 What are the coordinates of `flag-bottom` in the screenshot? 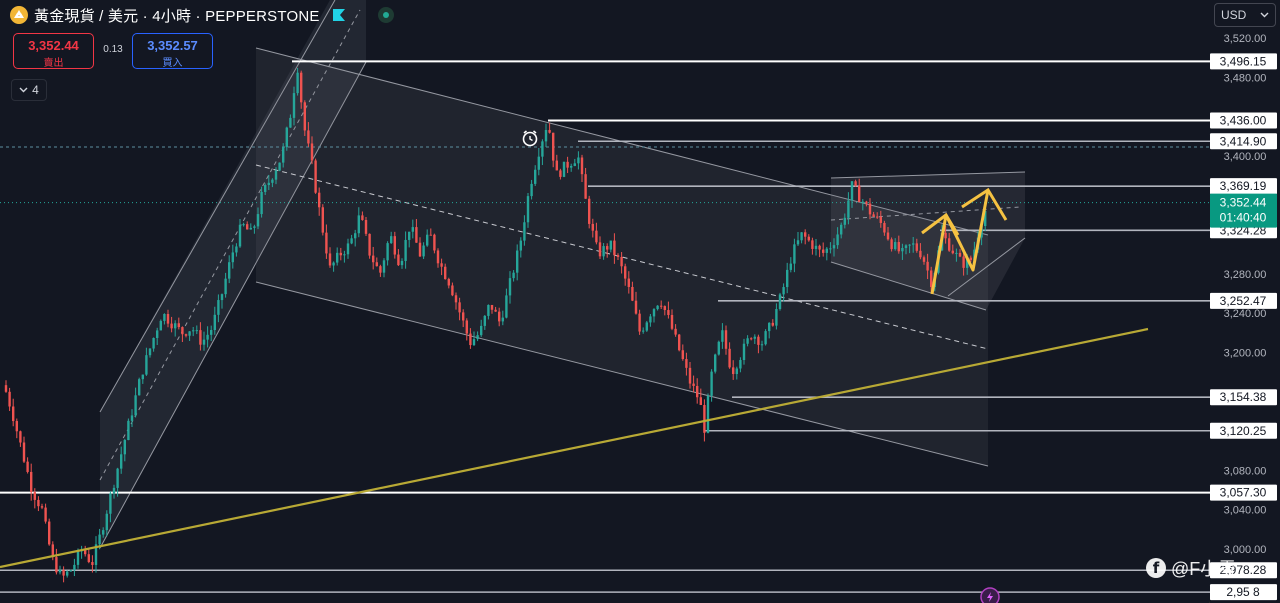 It's located at (908, 286).